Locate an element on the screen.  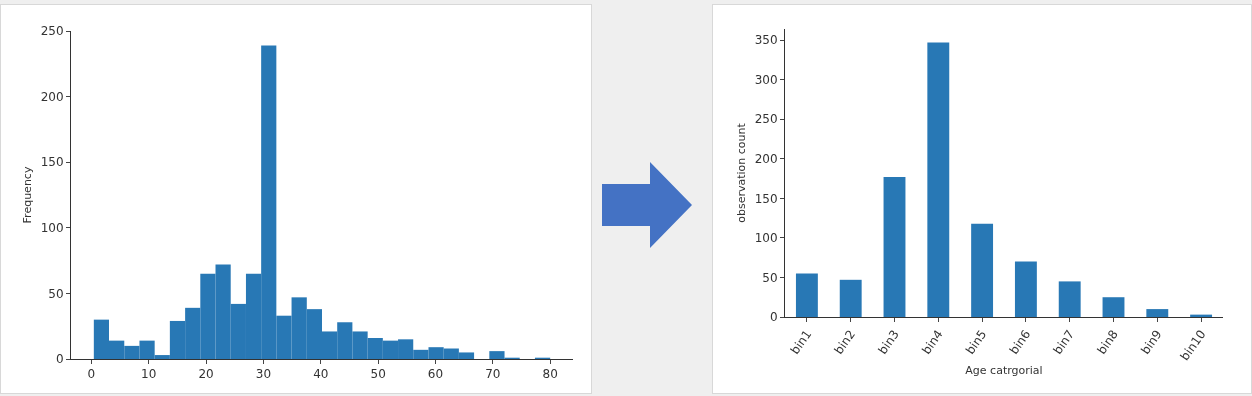
x-tick-label: 20 is located at coordinates (206, 374).